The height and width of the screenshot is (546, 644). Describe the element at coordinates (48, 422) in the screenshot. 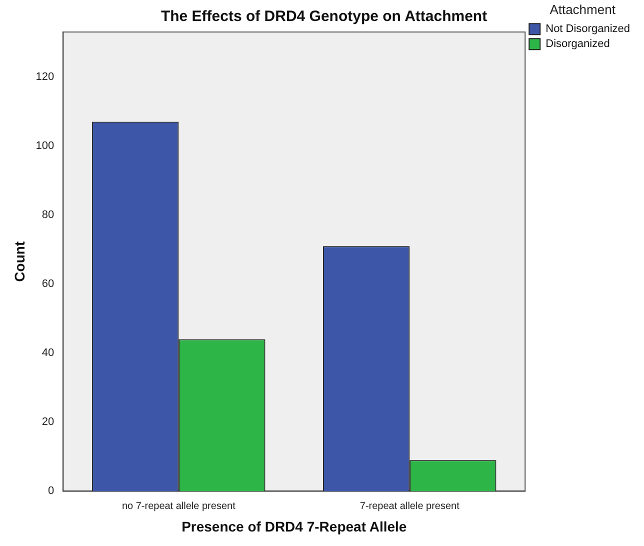

I see `y-tick-label: 20` at that location.